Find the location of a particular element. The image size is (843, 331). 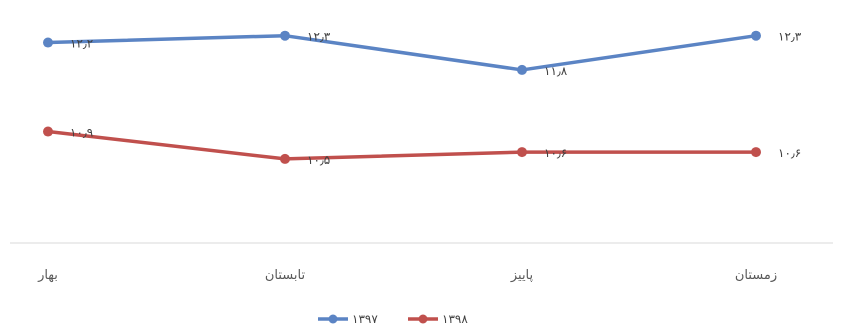

x-tick-label-2: پاییز is located at coordinates (522, 275).